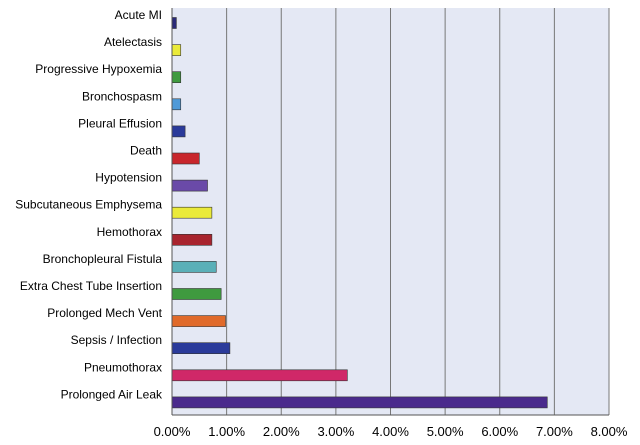  What do you see at coordinates (116, 340) in the screenshot?
I see `category-label: Sepsis / Infection` at bounding box center [116, 340].